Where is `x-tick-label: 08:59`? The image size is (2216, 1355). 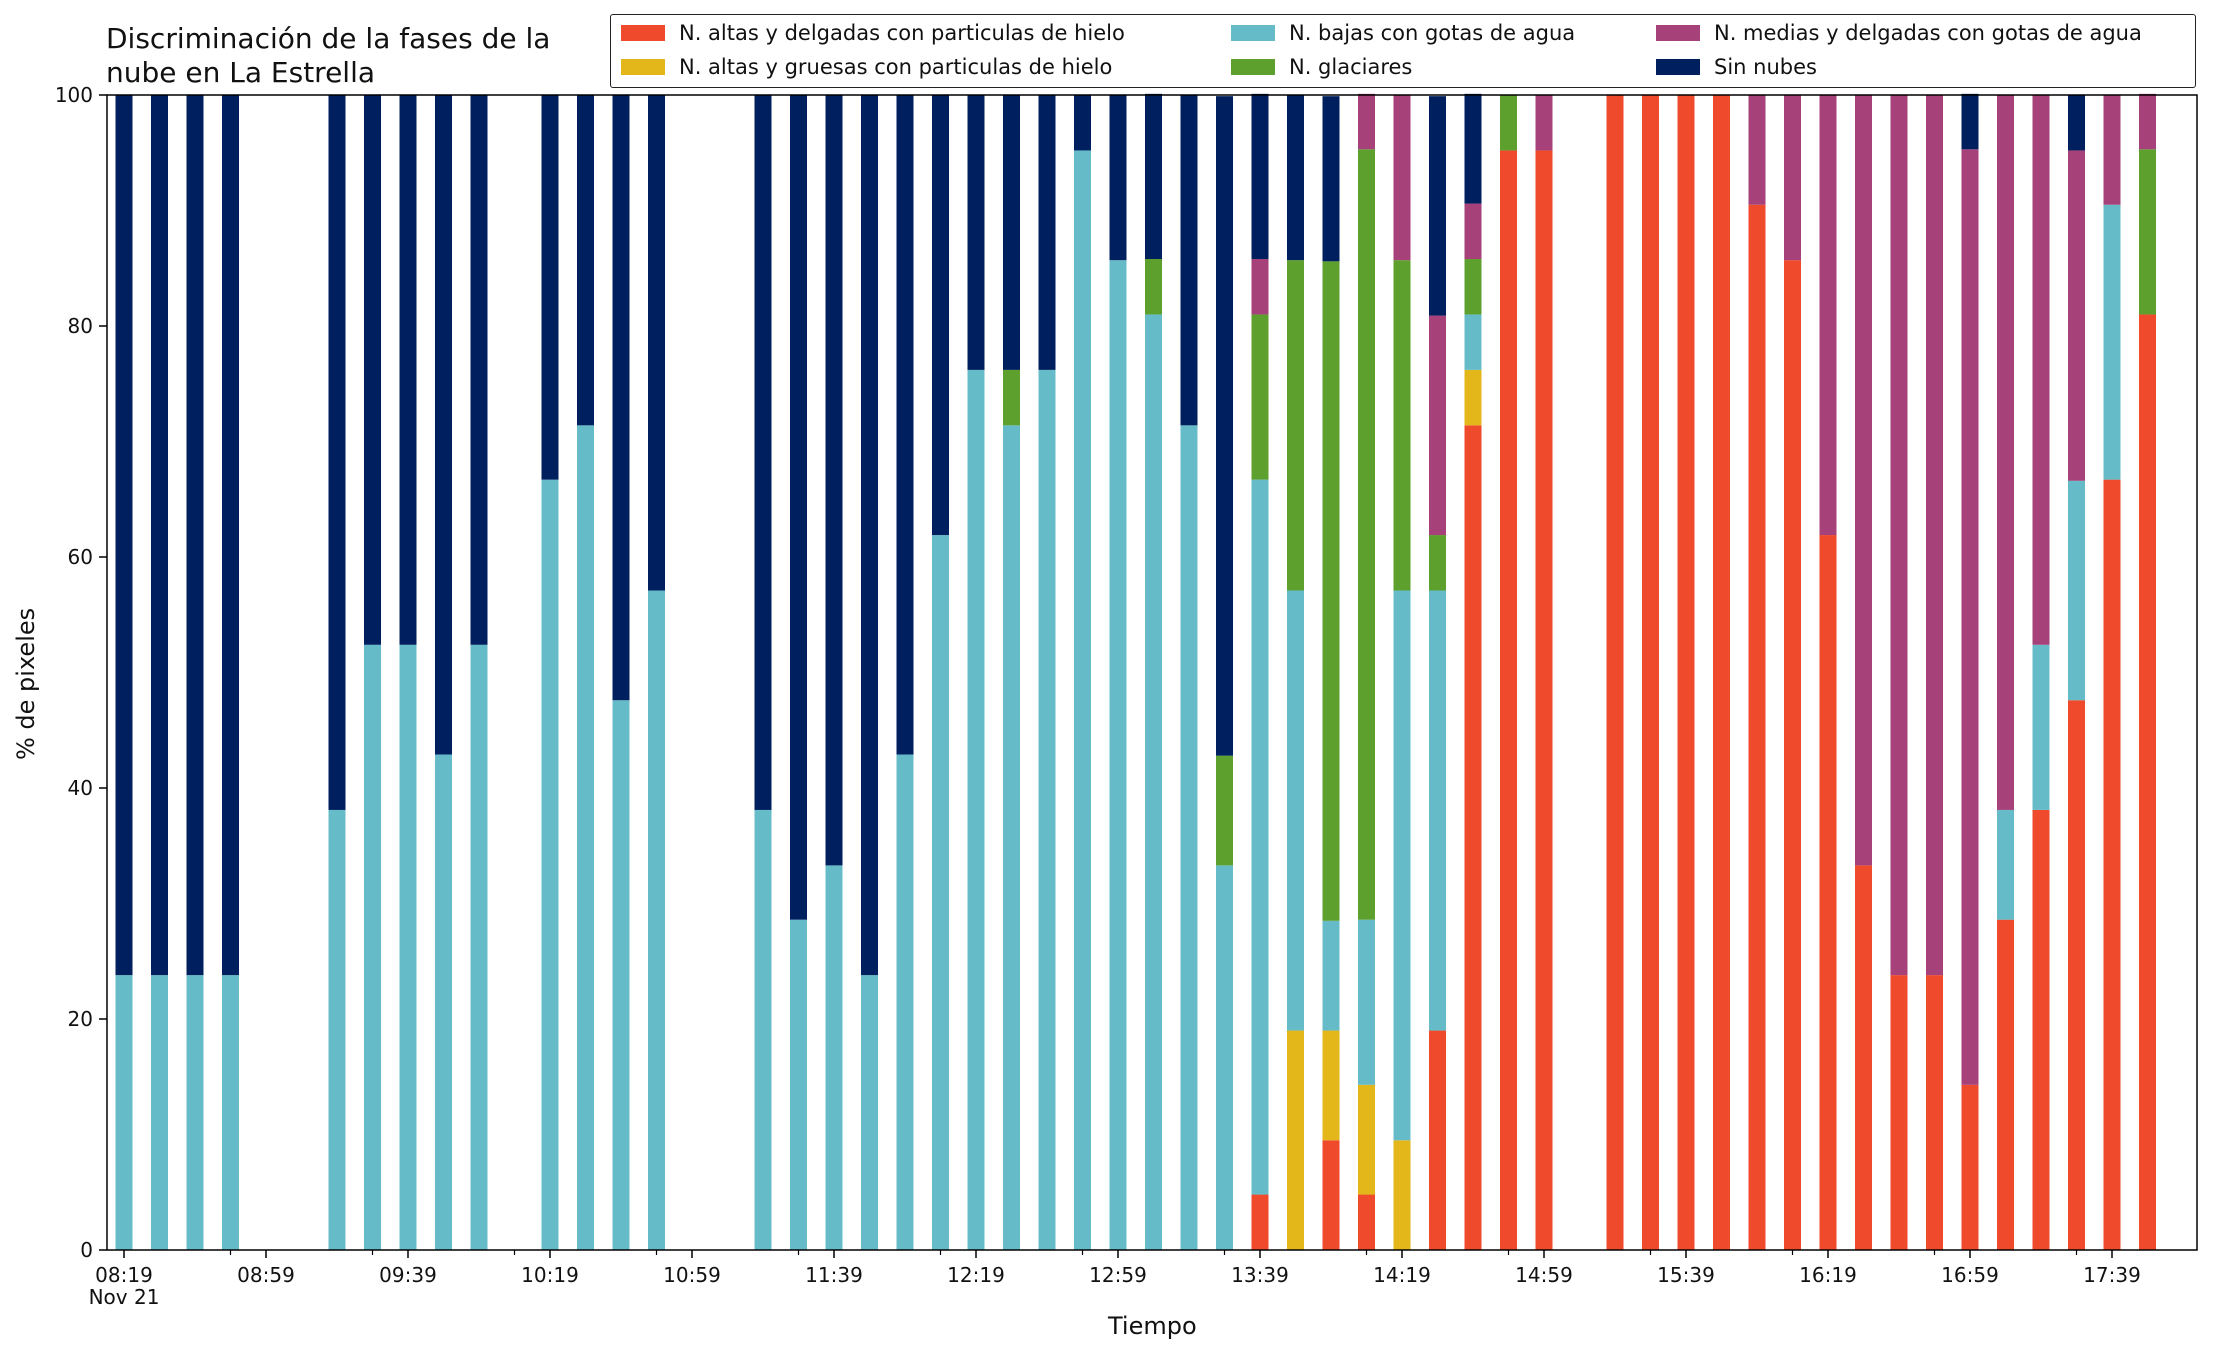 x-tick-label: 08:59 is located at coordinates (266, 1275).